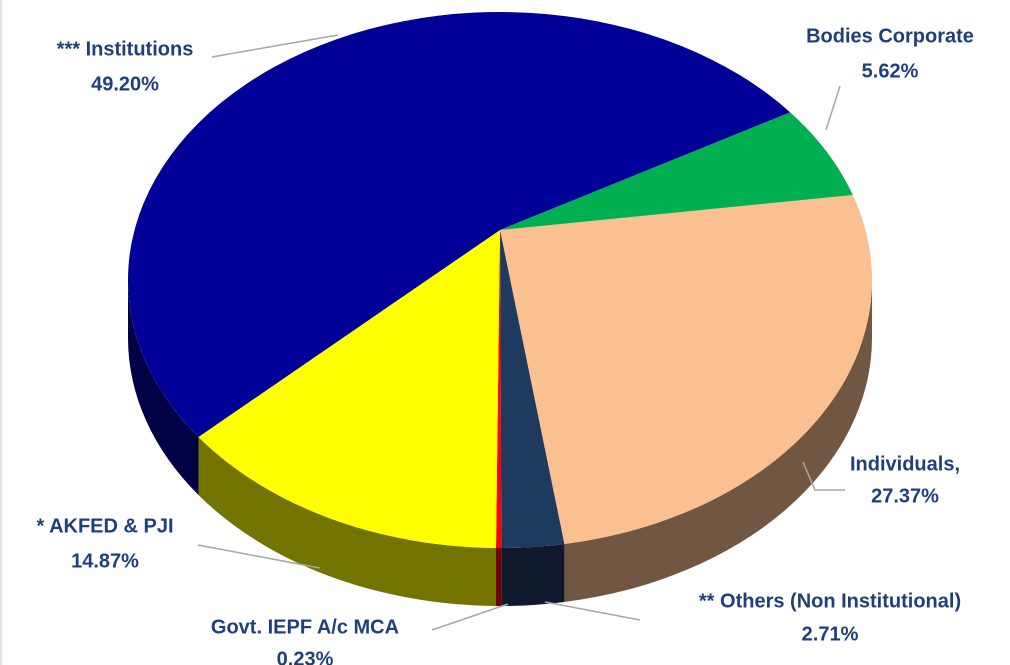 This screenshot has height=665, width=1010. What do you see at coordinates (125, 49) in the screenshot?
I see `category-label: *** Institutions` at bounding box center [125, 49].